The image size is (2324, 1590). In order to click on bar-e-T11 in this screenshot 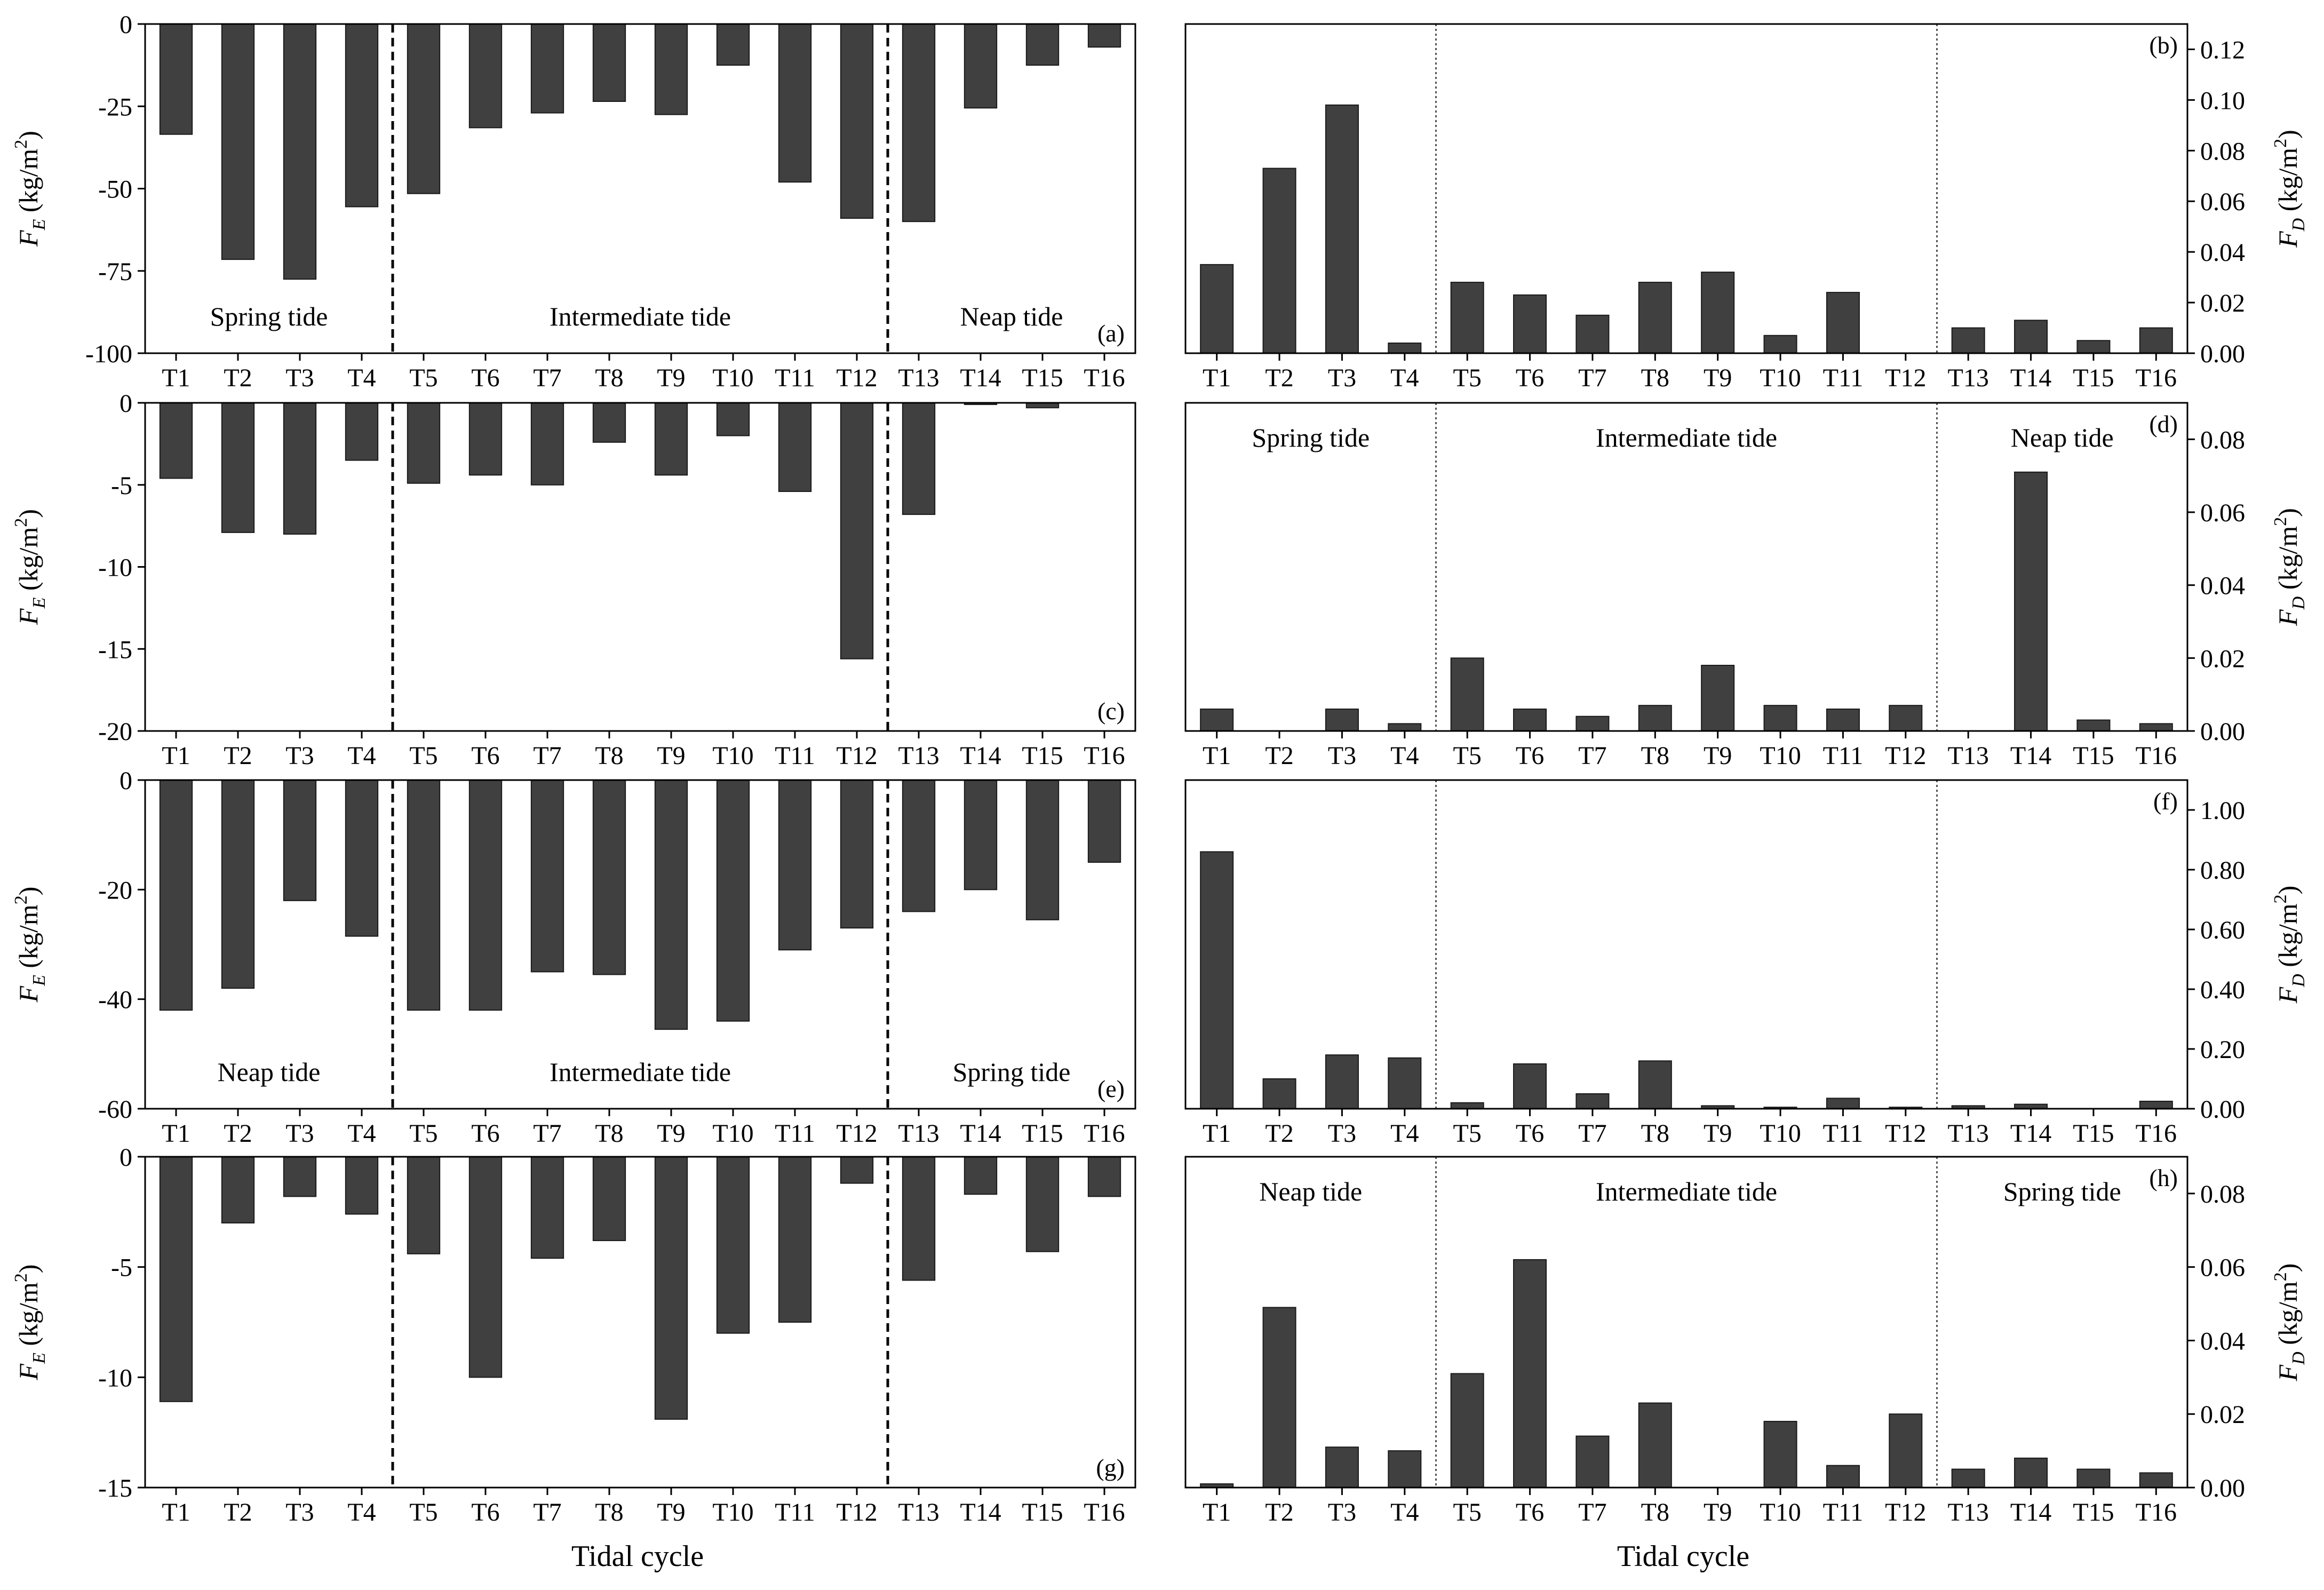, I will do `click(795, 865)`.